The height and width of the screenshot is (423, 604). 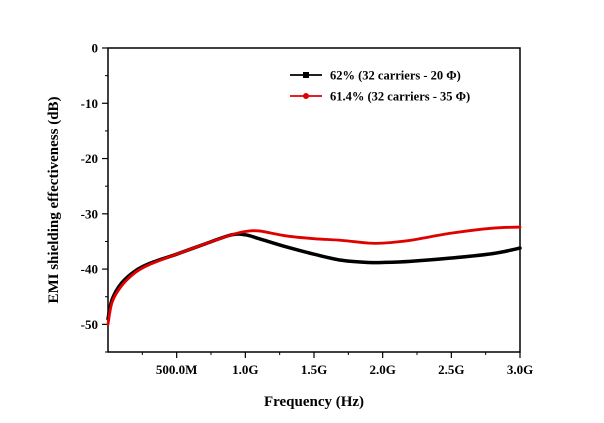 I want to click on x-tick-label: 3.0G, so click(x=520, y=369).